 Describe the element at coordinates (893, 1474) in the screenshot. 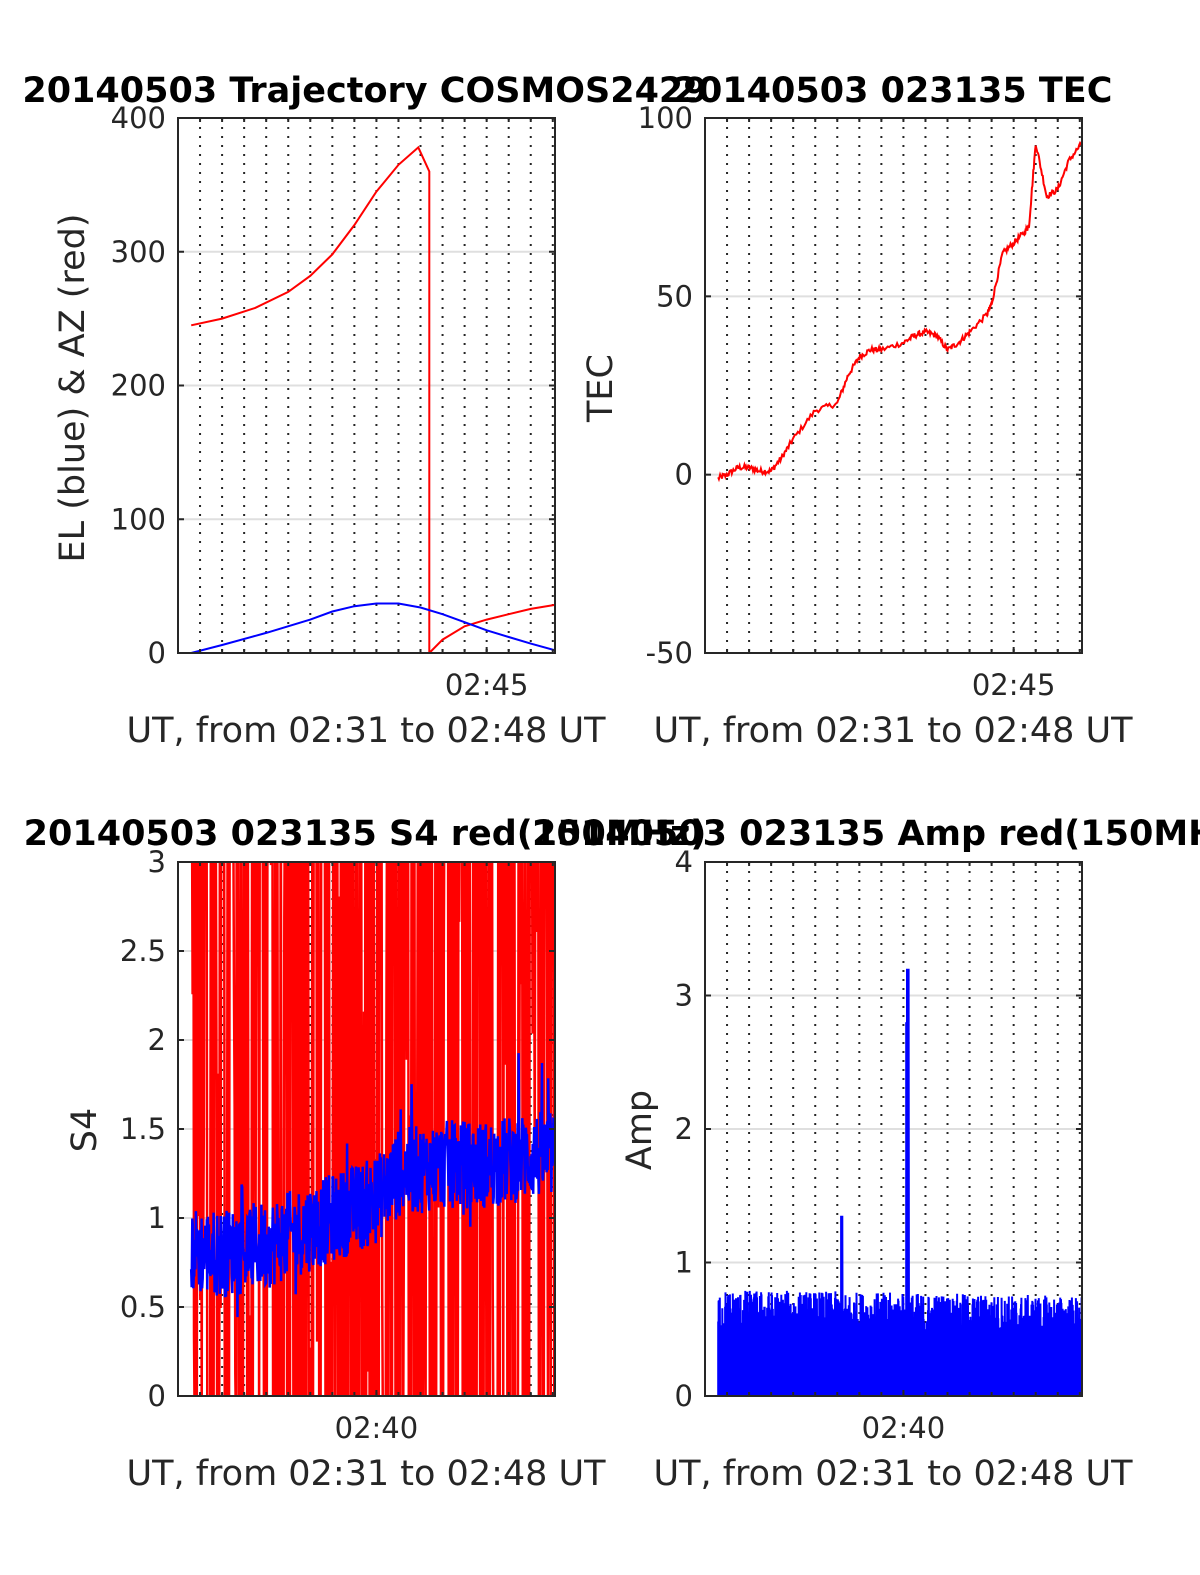

I see `amp-xlabel: UT, from 02:31 to 02:48 UT` at that location.